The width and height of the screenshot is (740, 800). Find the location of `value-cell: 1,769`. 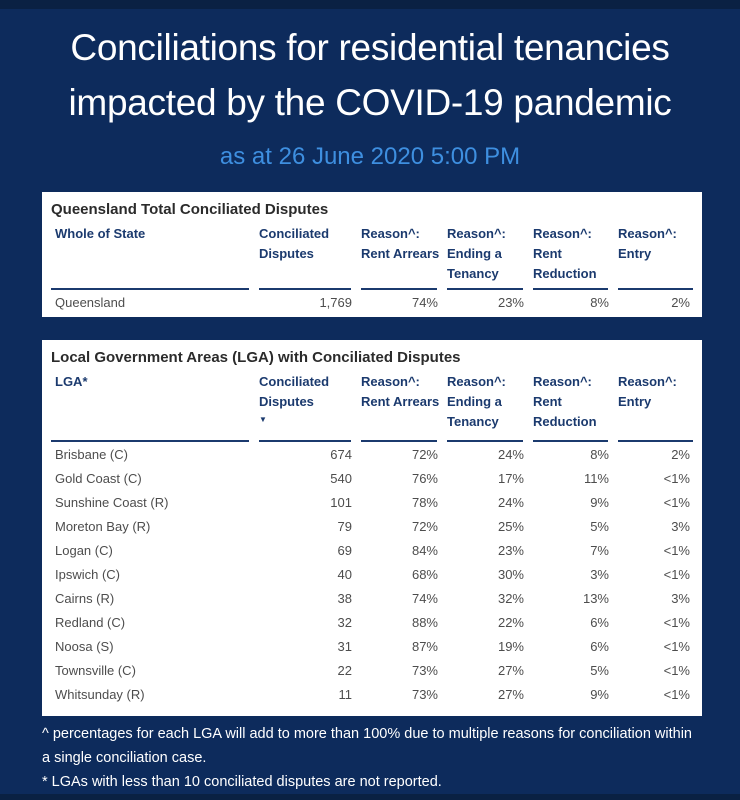

value-cell: 1,769 is located at coordinates (335, 302).